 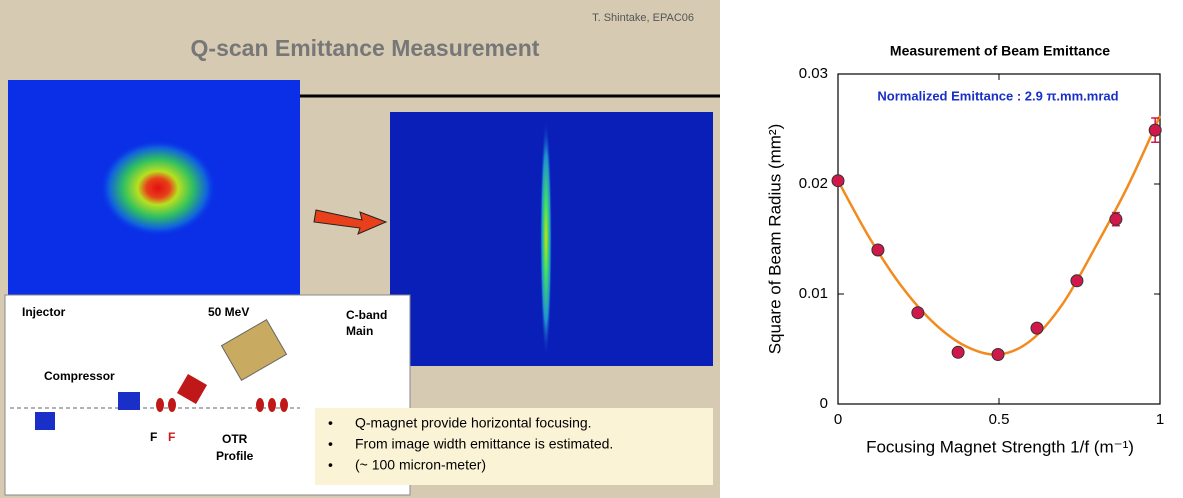 I want to click on diagram-label: C-band, so click(x=366, y=315).